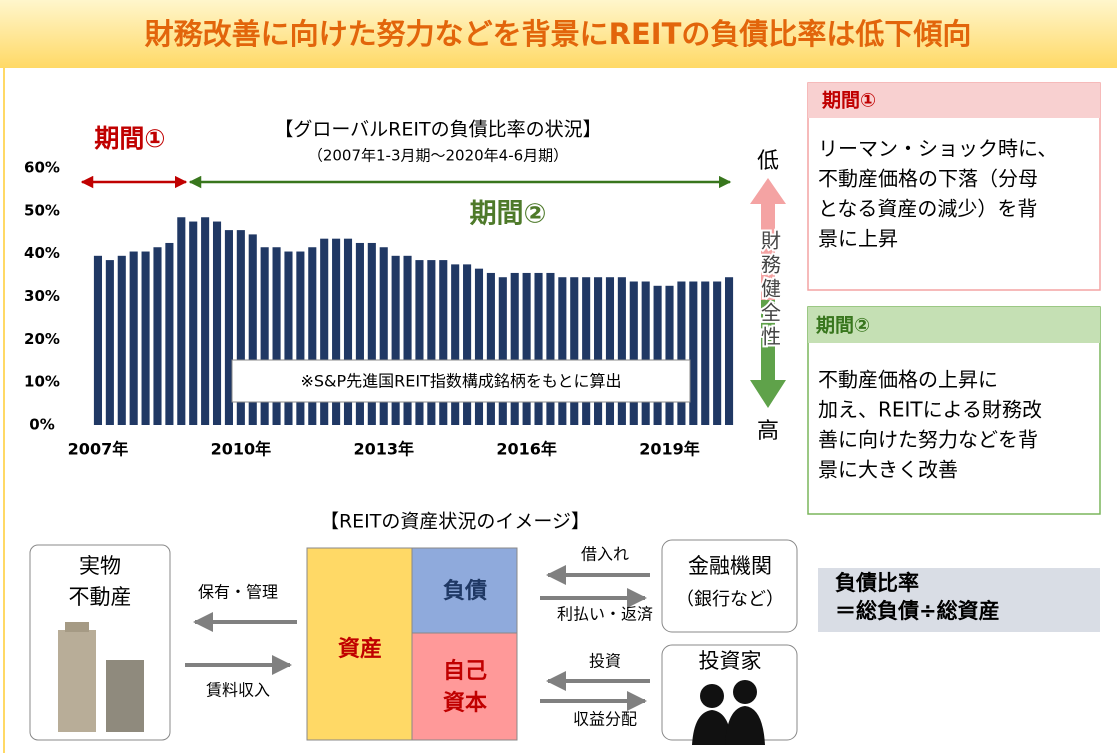 Image resolution: width=1117 pixels, height=753 pixels. I want to click on y-tick-label: 0%, so click(41, 425).